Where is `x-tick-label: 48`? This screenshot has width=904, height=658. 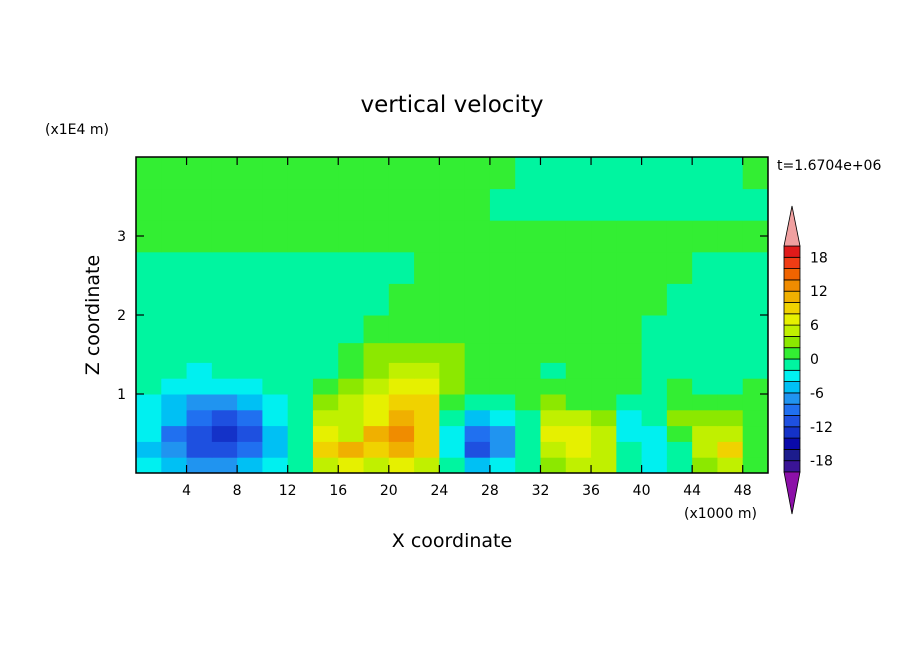 x-tick-label: 48 is located at coordinates (743, 491).